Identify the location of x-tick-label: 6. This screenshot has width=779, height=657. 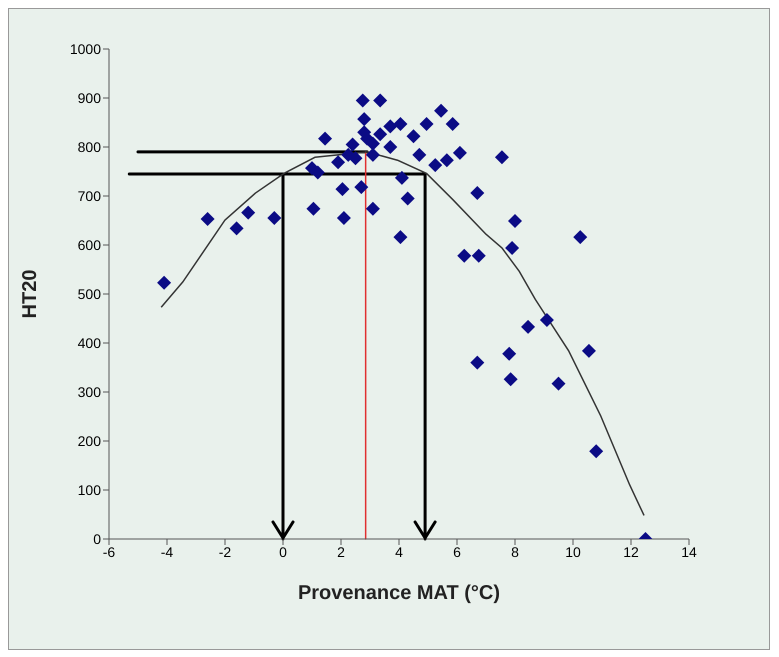
(457, 552).